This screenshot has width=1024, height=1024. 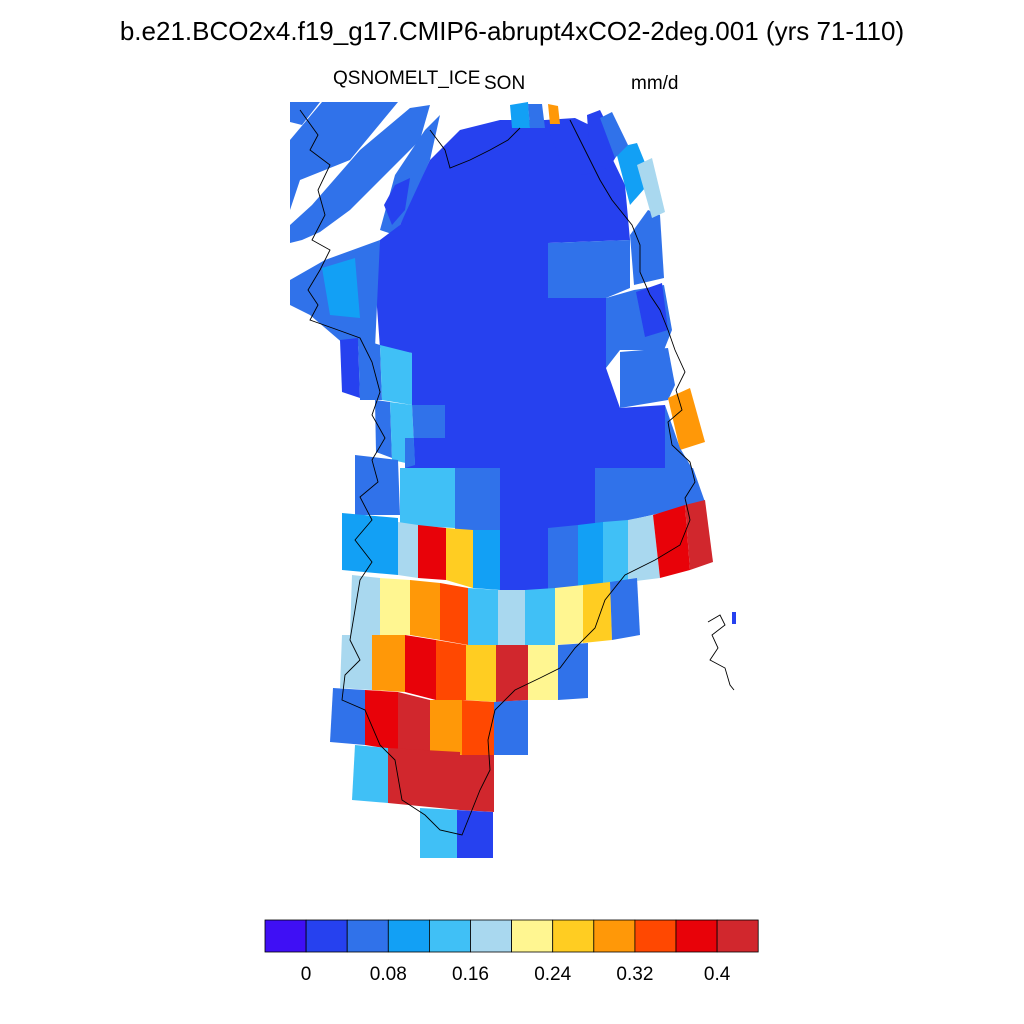 I want to click on colorbar-tick-label: 0.08, so click(x=388, y=974).